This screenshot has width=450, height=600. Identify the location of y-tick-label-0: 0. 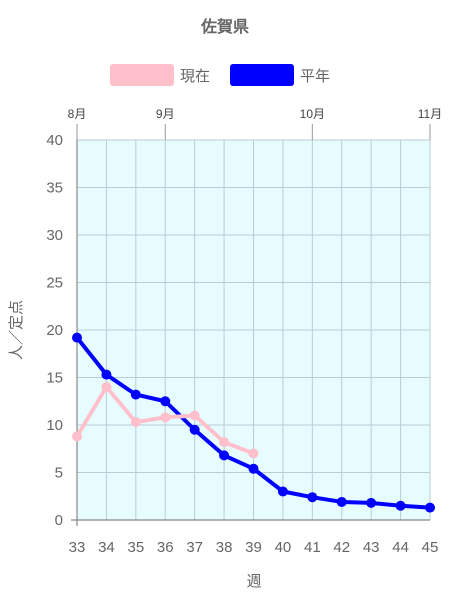
(59, 520).